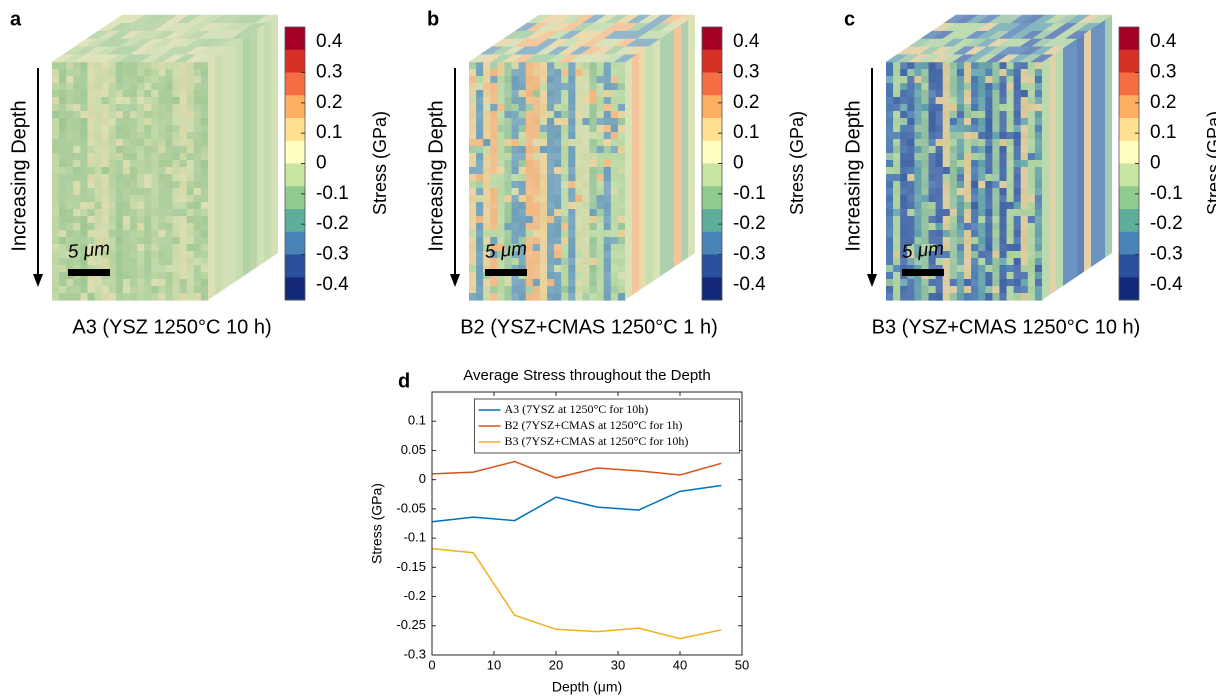 The height and width of the screenshot is (696, 1216). Describe the element at coordinates (1163, 72) in the screenshot. I see `colorbar-tick-label: 0.3` at that location.